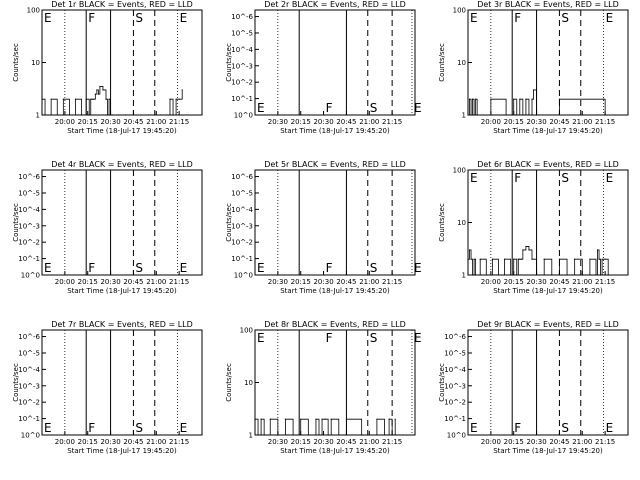 The width and height of the screenshot is (640, 480). I want to click on y-tick-label: 10^-1, so click(455, 419).